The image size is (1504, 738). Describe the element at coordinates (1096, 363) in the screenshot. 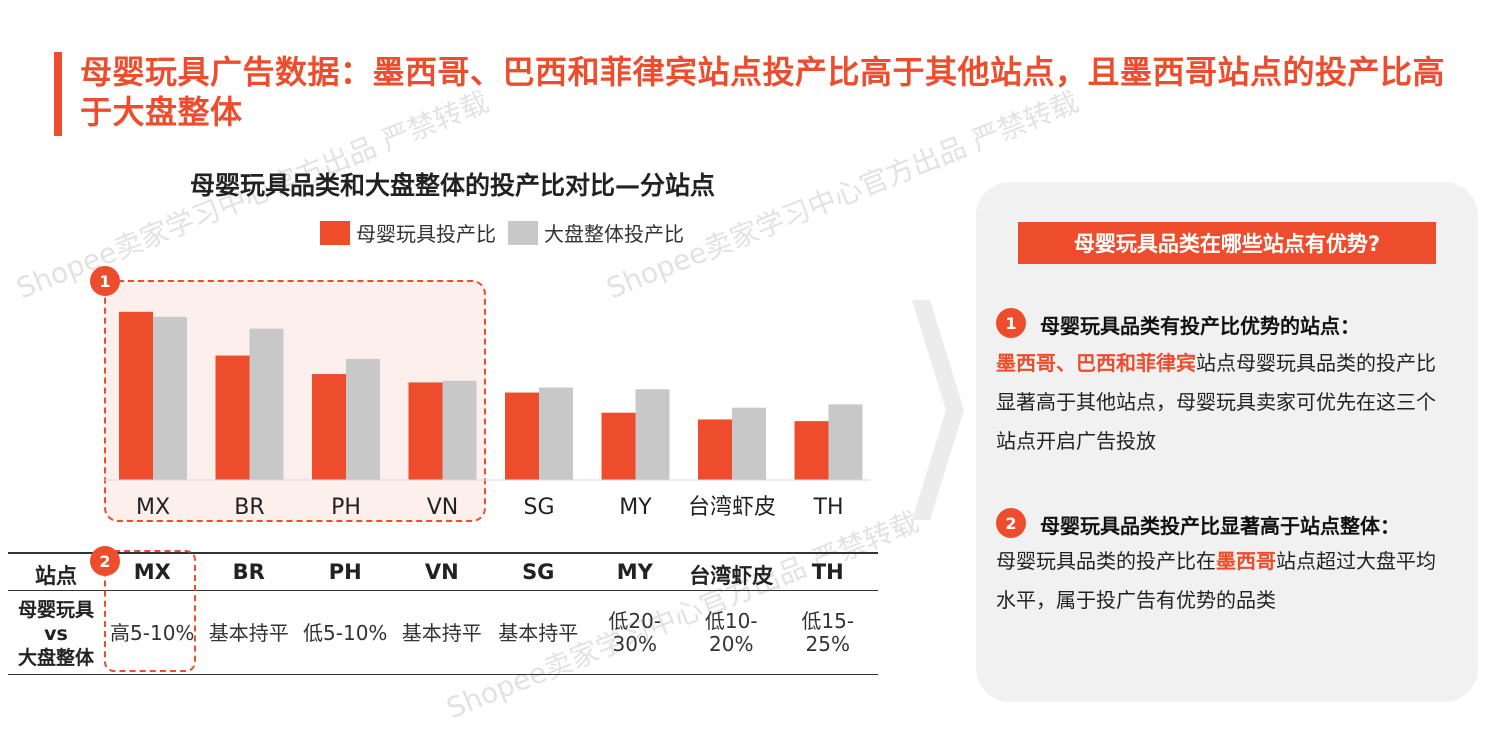

I see `point-one-highlight: 墨西哥、巴西和菲律宾` at that location.